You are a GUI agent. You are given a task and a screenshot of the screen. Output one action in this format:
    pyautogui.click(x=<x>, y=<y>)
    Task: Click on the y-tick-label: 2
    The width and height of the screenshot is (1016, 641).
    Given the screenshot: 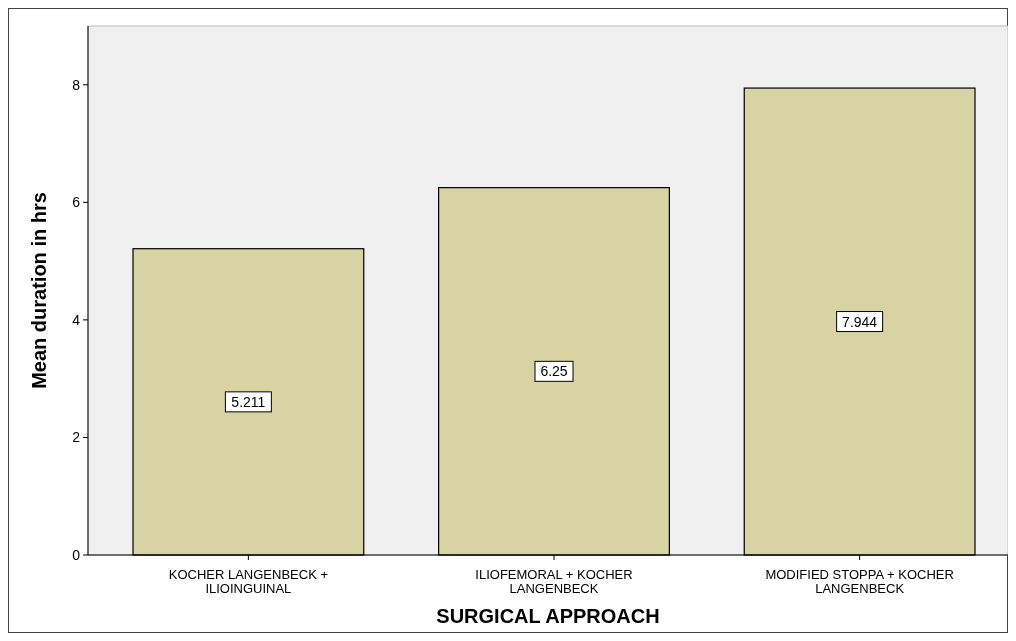 What is the action you would take?
    pyautogui.click(x=76, y=437)
    